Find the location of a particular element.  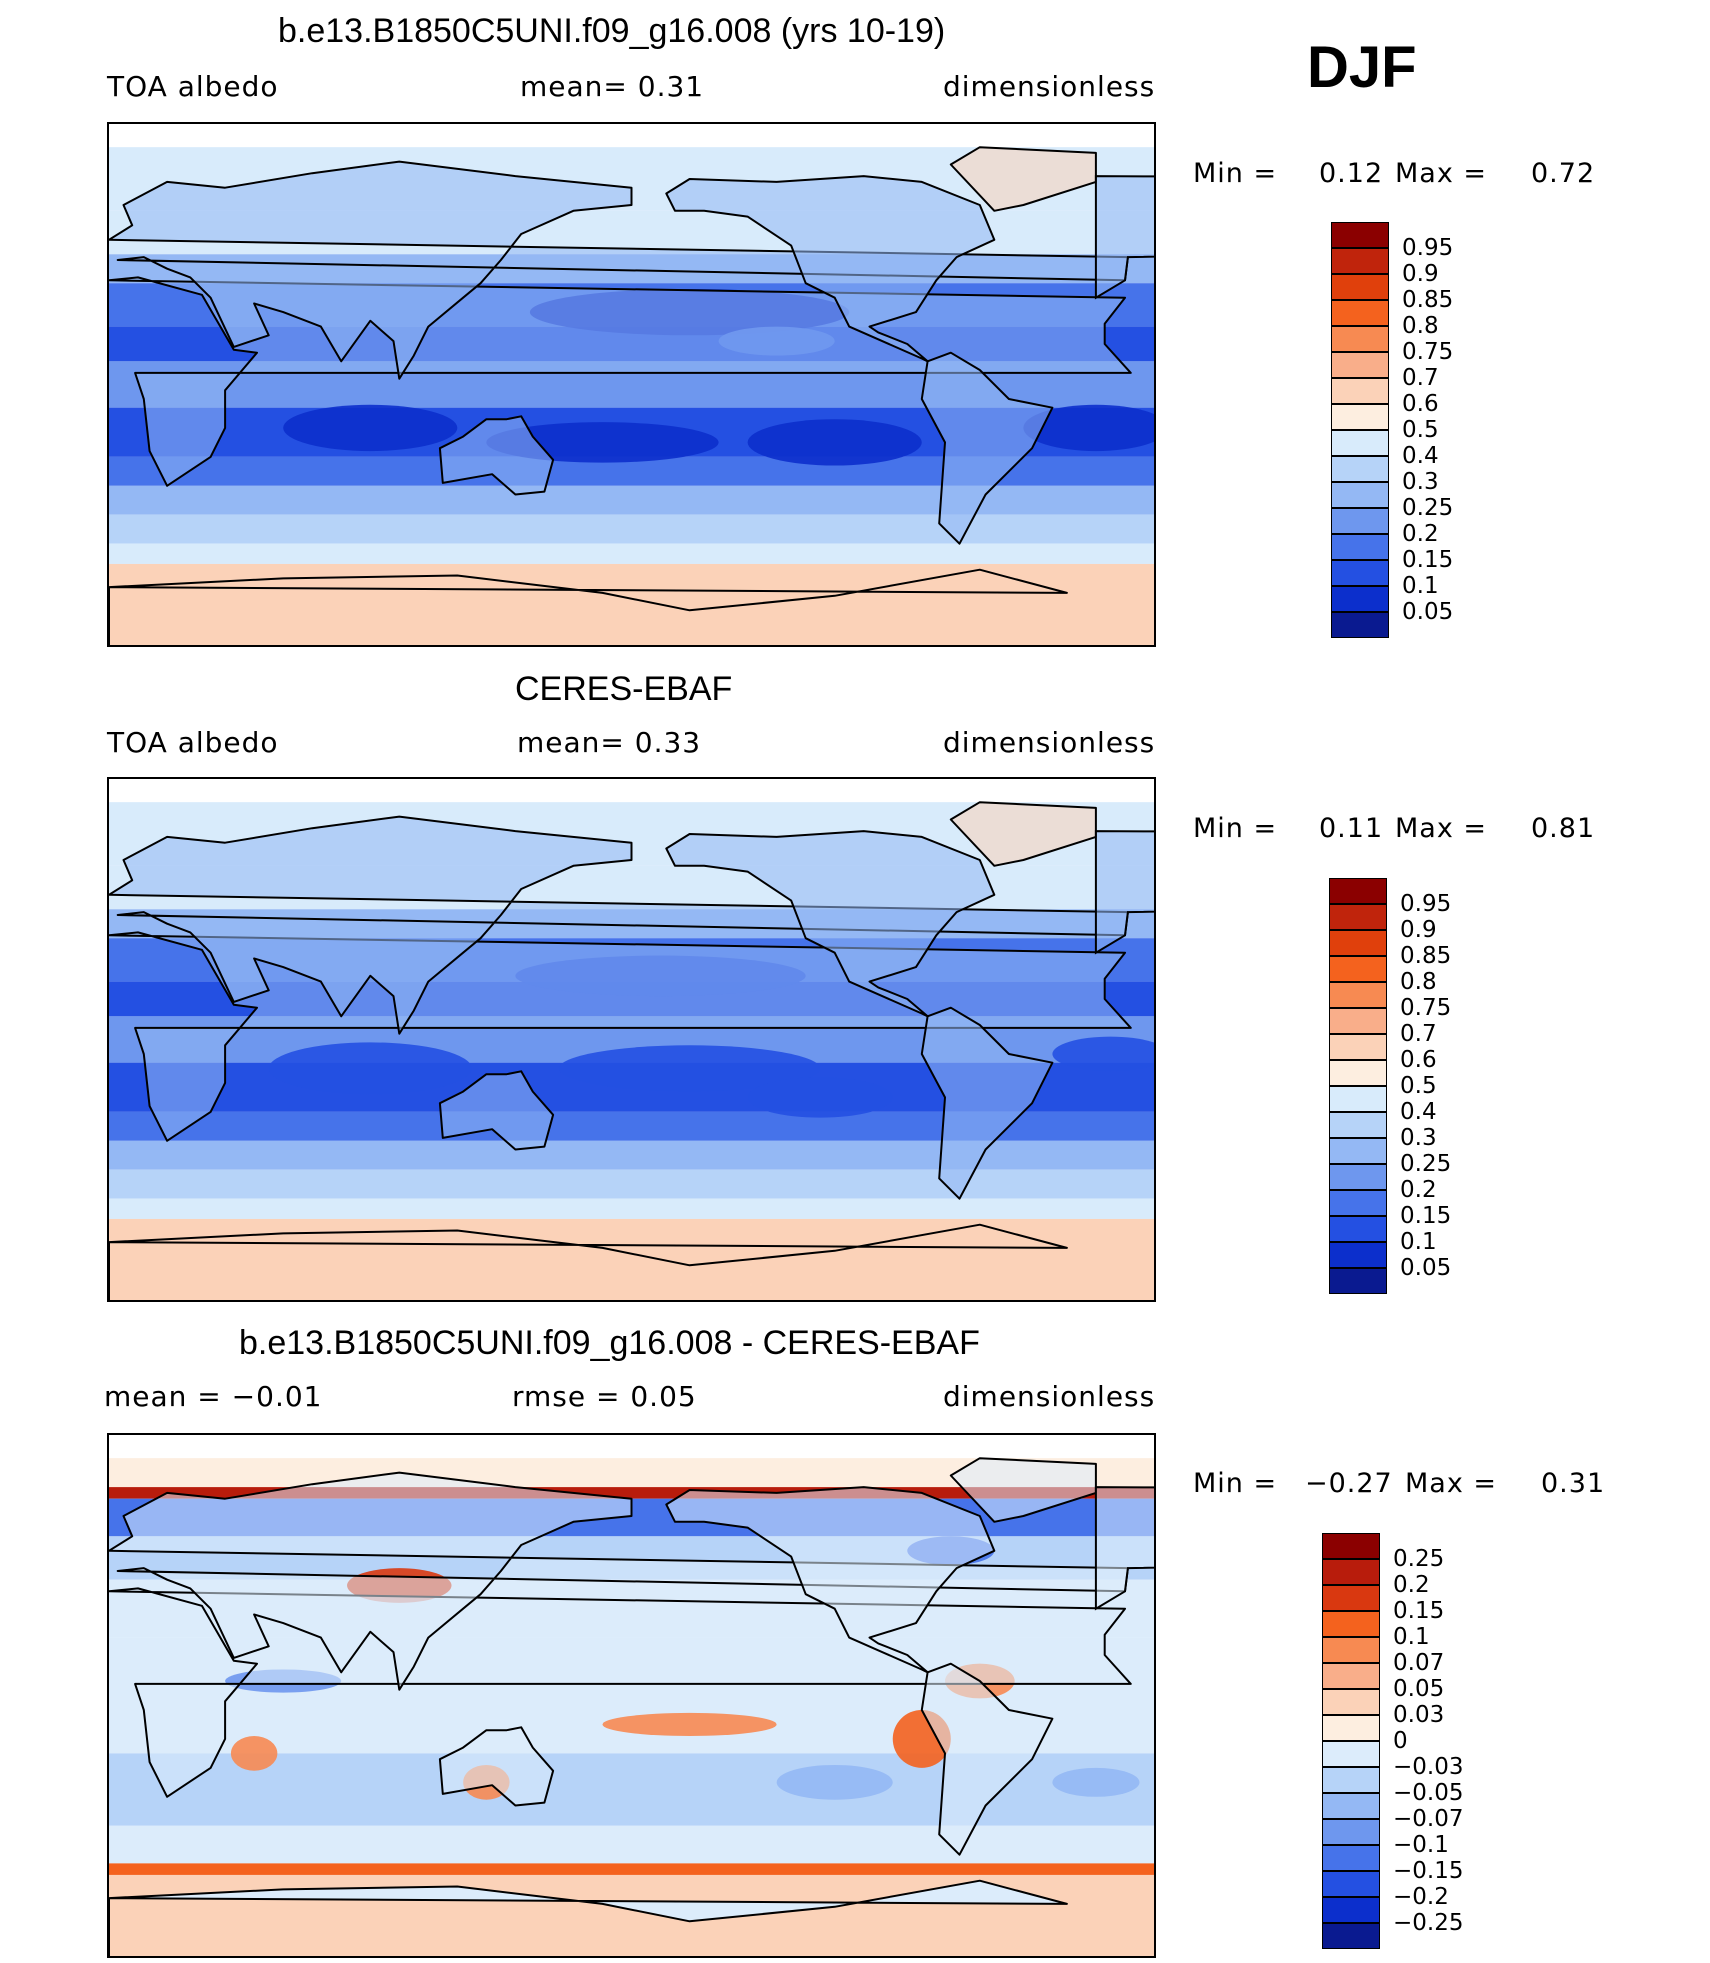

units-label: dimensionless is located at coordinates (1049, 86).